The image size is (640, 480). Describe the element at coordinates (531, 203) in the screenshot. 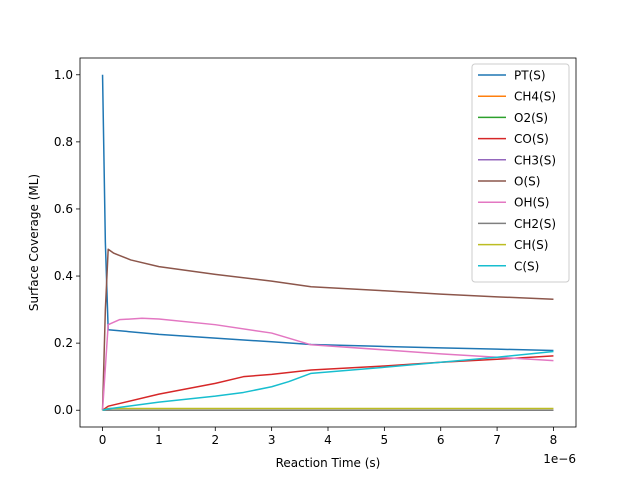

I see `legend-entry: OH(S)` at that location.